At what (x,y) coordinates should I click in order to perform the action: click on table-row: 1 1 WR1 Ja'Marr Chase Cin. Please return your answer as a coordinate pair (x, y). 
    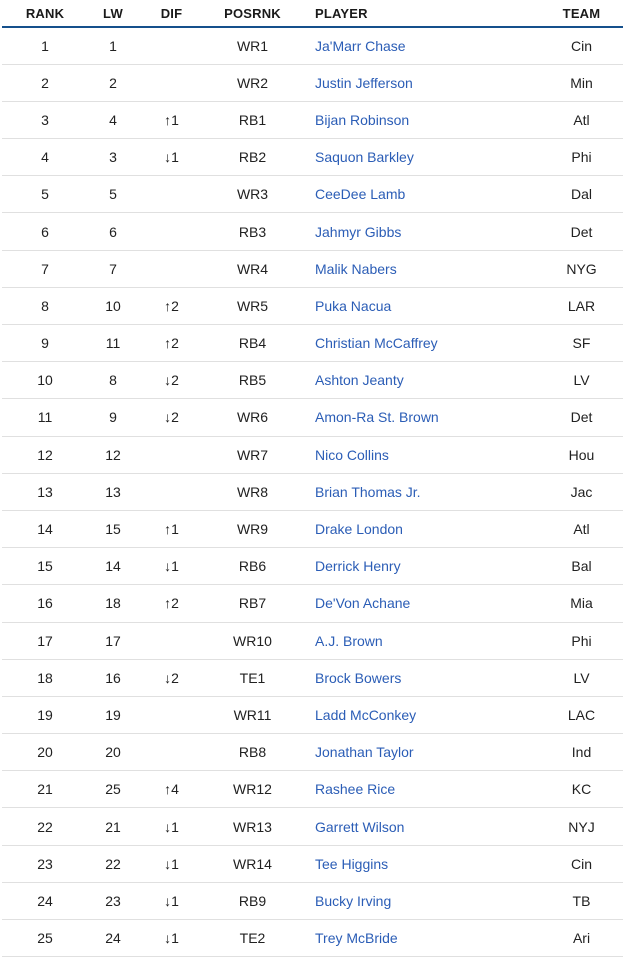
    Looking at the image, I should click on (312, 46).